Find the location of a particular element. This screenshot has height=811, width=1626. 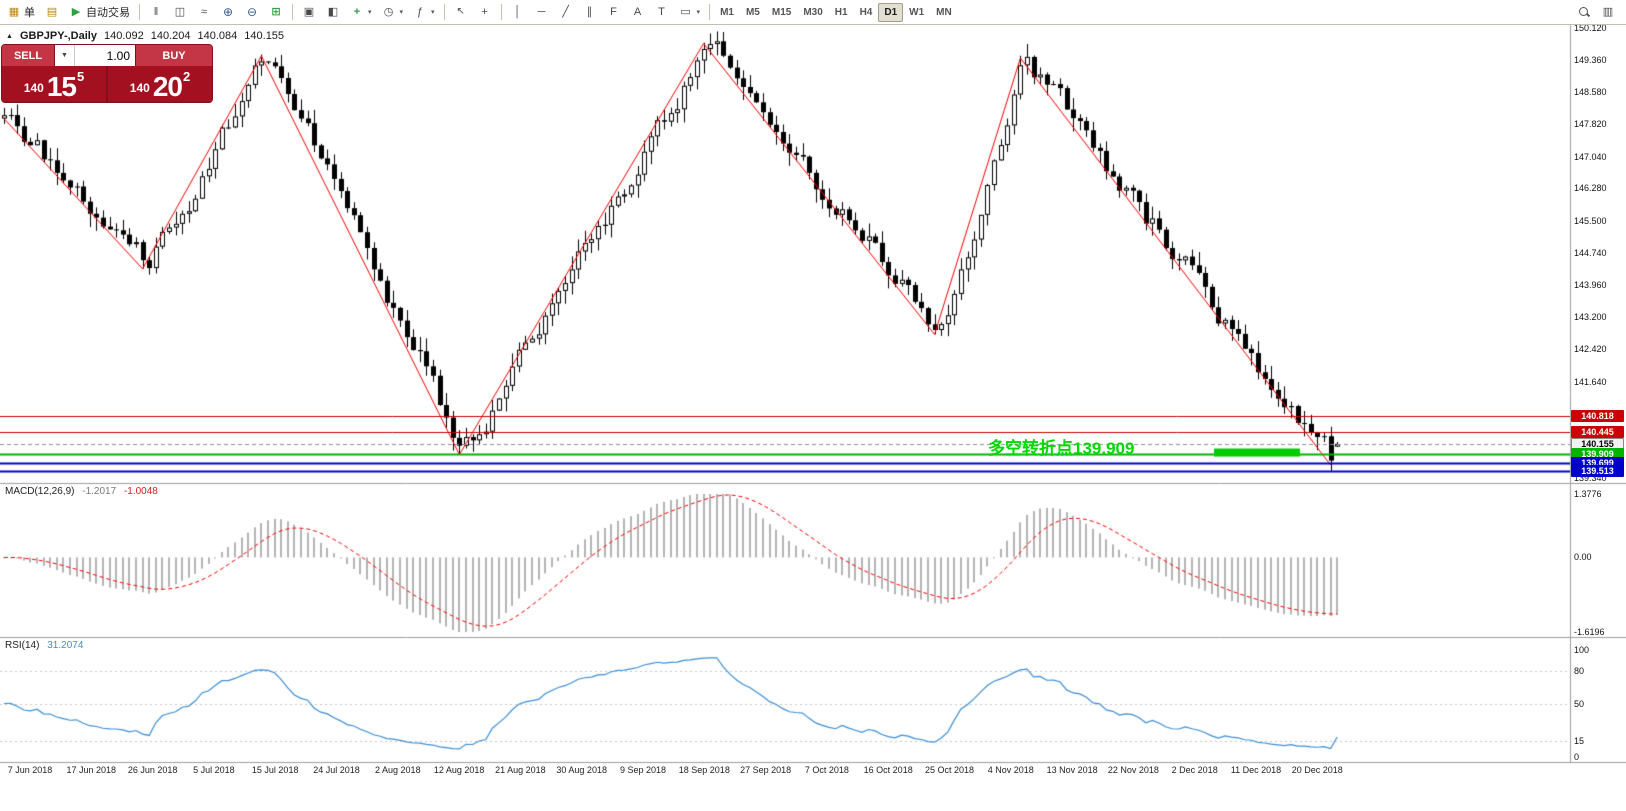

volume-input is located at coordinates (105, 55).